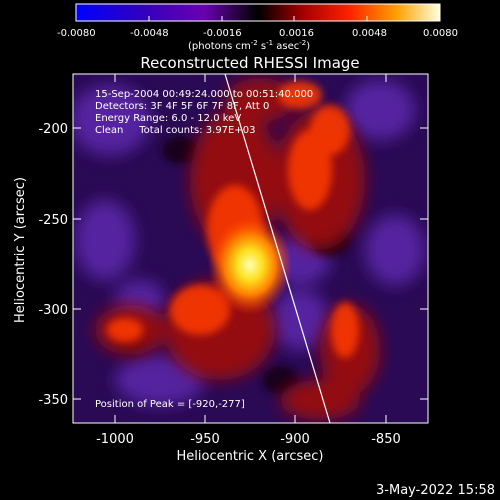 This screenshot has height=500, width=500. Describe the element at coordinates (386, 439) in the screenshot. I see `x-tick-label: -850` at that location.